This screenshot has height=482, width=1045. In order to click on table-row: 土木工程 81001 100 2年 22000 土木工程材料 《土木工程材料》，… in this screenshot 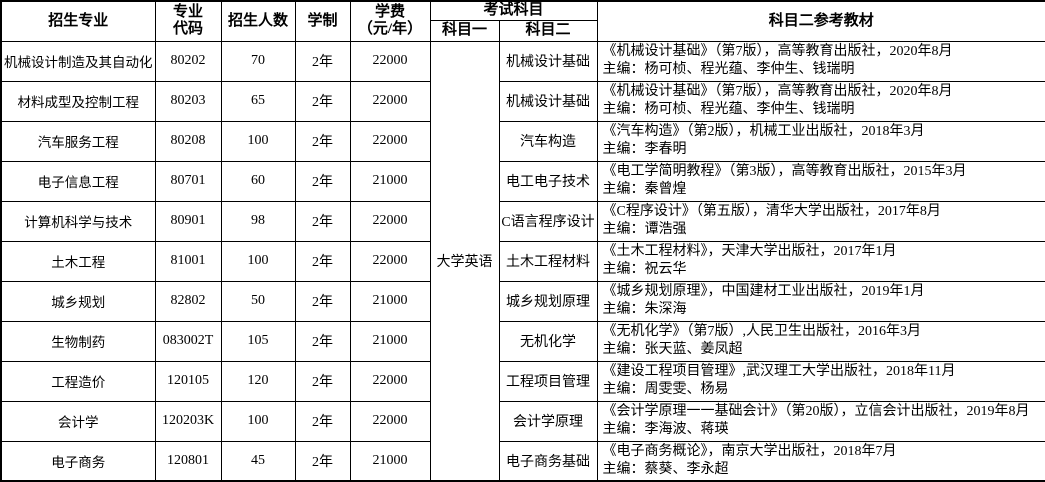, I will do `click(522, 261)`.